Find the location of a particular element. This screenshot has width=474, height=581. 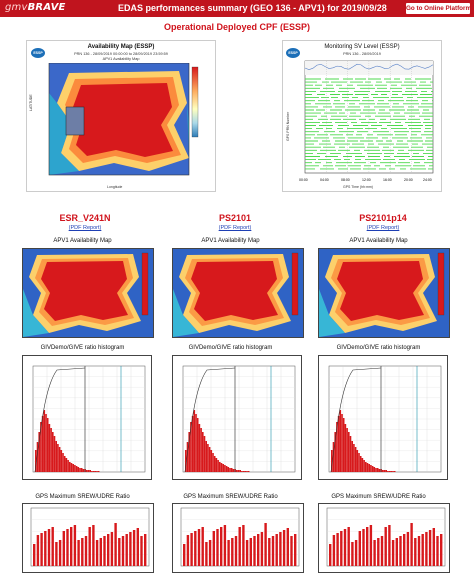

apv1-map-ps2101p14 is located at coordinates (384, 293).